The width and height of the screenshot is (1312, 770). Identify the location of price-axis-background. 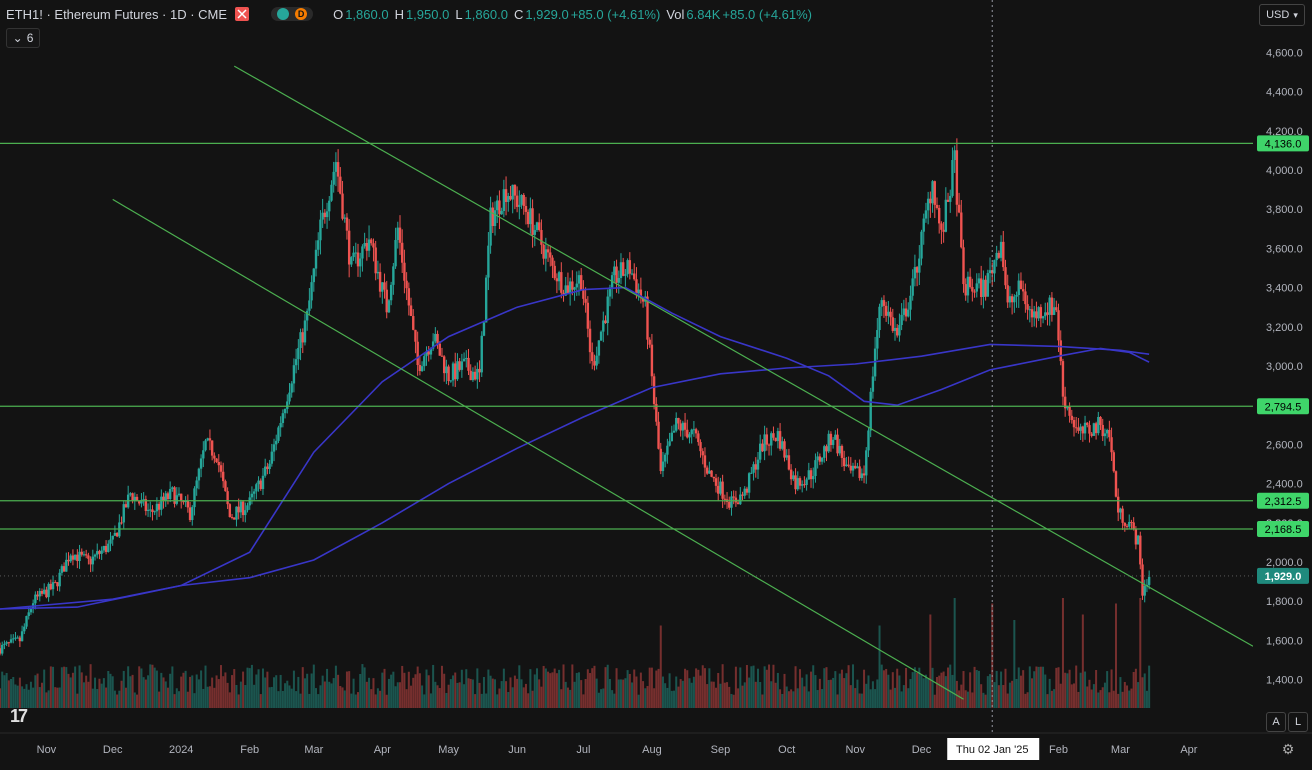
(1282, 382).